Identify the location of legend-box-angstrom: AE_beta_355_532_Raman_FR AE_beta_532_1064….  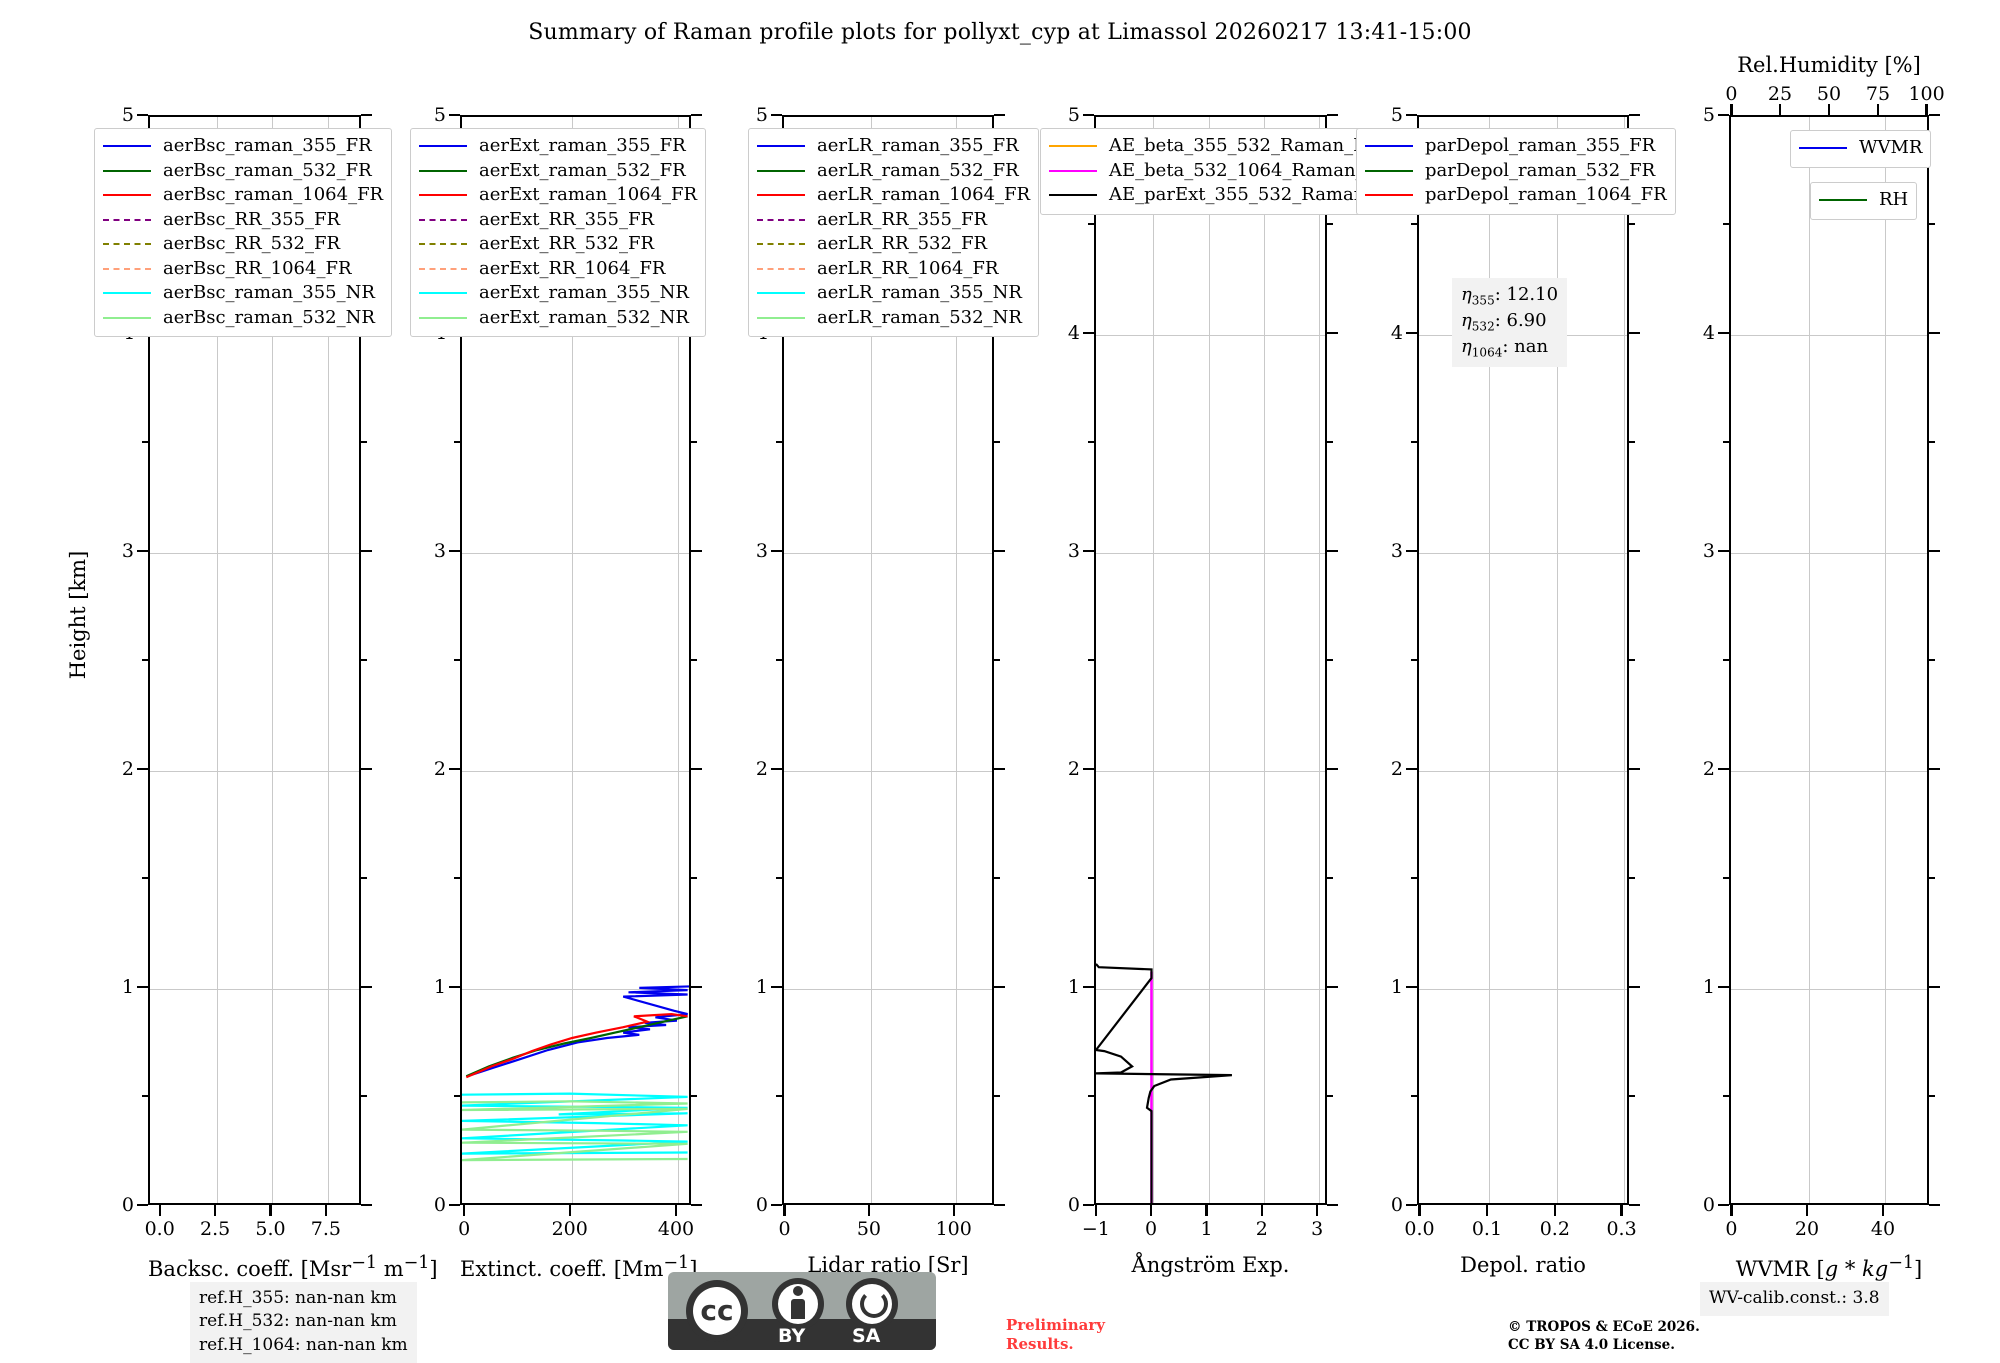
(1225, 171).